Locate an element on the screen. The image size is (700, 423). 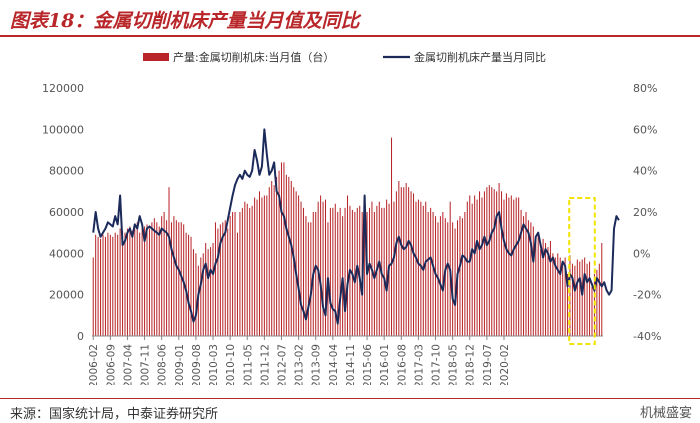
y-left-tick-label: 40000 is located at coordinates (66, 253).